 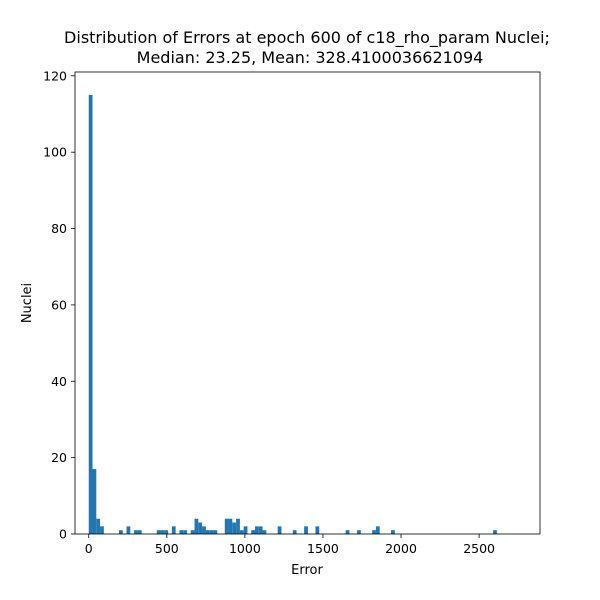 I want to click on y-tick-label-1: 20, so click(x=59, y=457).